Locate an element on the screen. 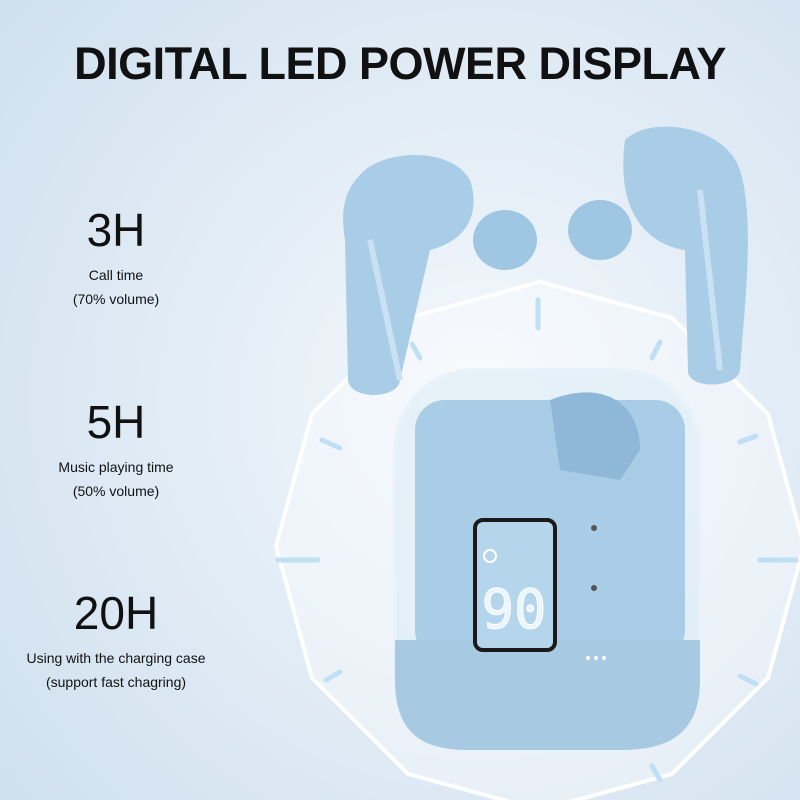 The width and height of the screenshot is (800, 800). right-earbud is located at coordinates (658, 255).